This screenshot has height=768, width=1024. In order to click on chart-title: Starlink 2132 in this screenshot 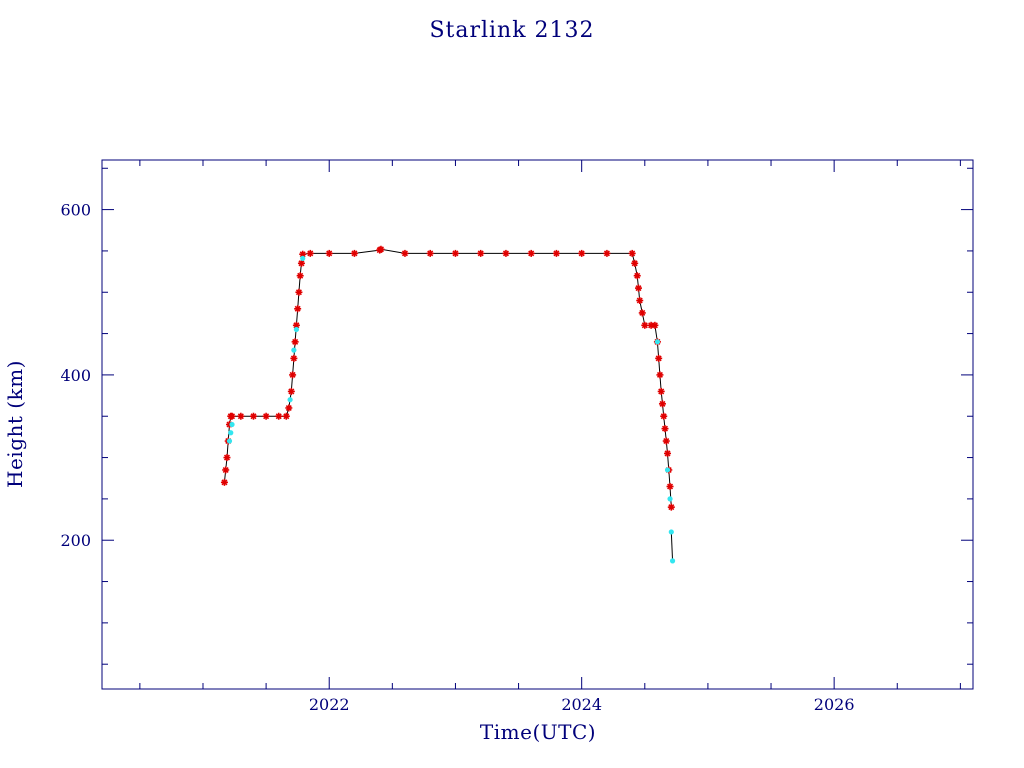, I will do `click(511, 30)`.